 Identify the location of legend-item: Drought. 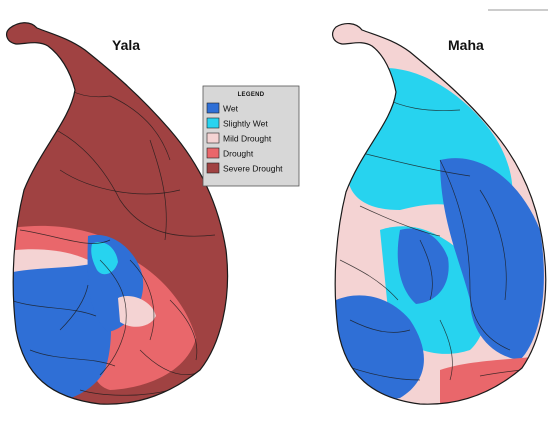
(230, 153).